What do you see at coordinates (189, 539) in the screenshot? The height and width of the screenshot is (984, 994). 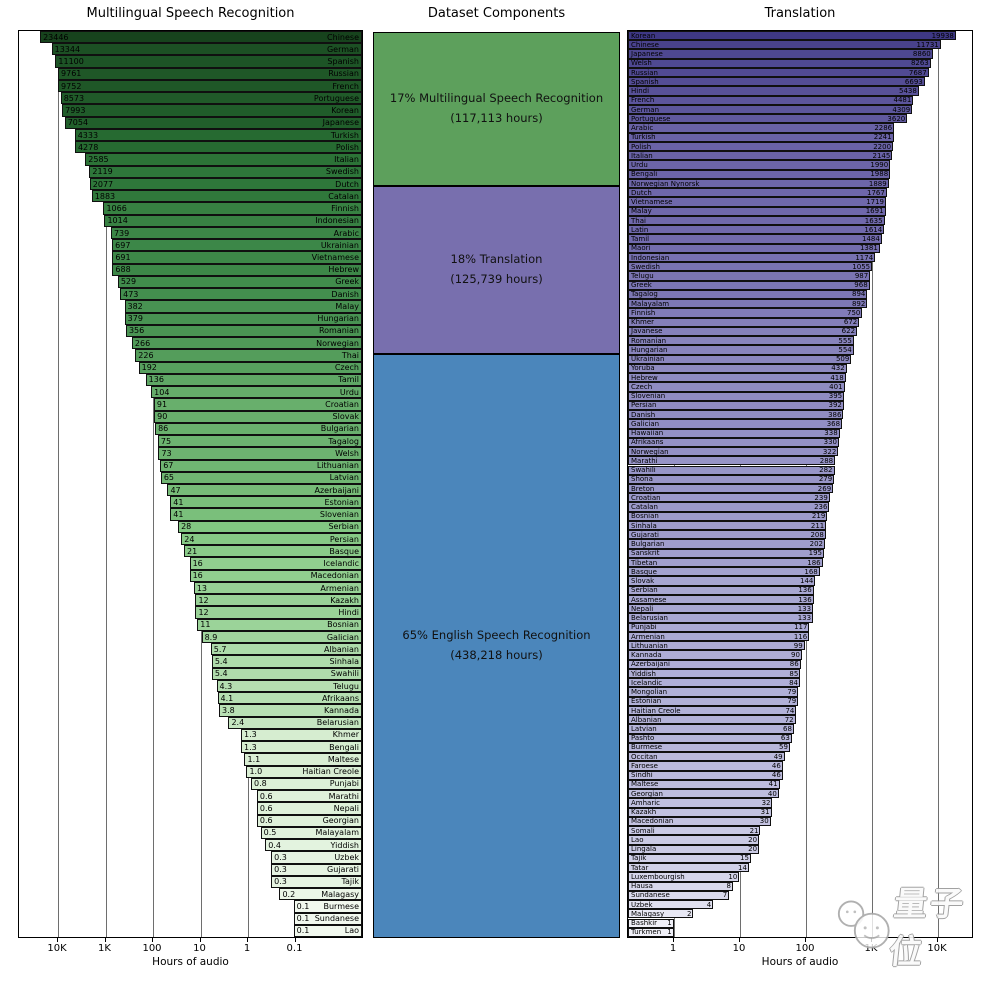 I see `bar-value-label: 24` at bounding box center [189, 539].